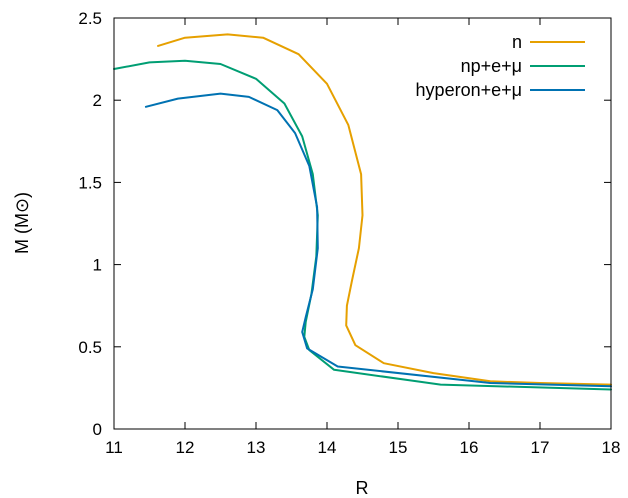 The height and width of the screenshot is (498, 628). I want to click on x-tick-label: 17, so click(540, 447).